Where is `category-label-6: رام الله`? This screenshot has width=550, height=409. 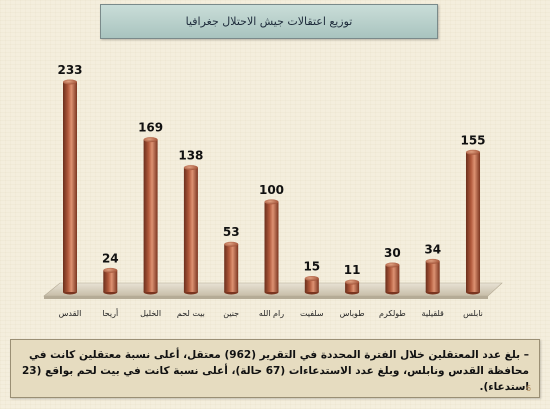
category-label-6: رام الله is located at coordinates (271, 313).